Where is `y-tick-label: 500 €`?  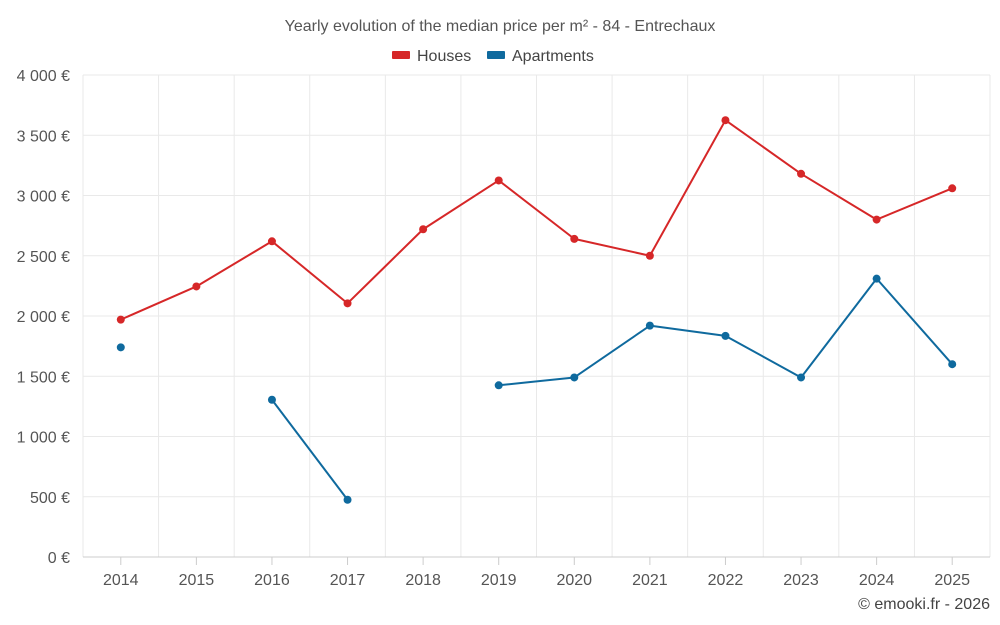 y-tick-label: 500 € is located at coordinates (50, 498).